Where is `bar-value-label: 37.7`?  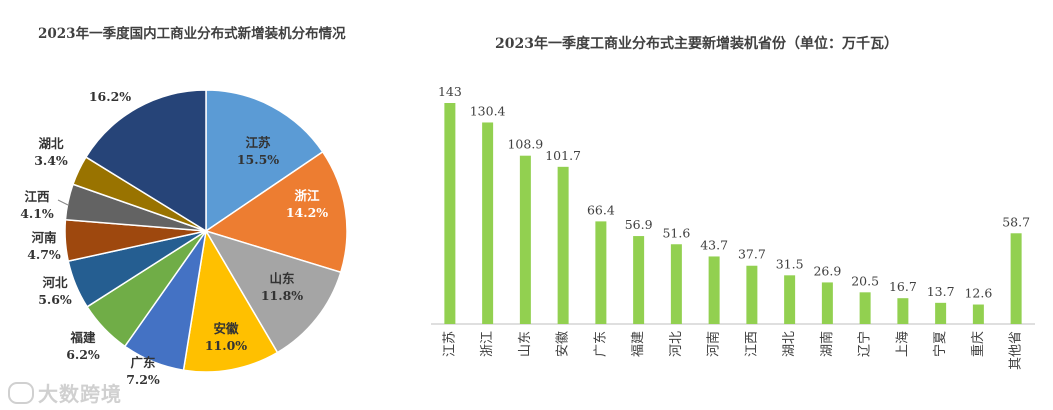 bar-value-label: 37.7 is located at coordinates (752, 254).